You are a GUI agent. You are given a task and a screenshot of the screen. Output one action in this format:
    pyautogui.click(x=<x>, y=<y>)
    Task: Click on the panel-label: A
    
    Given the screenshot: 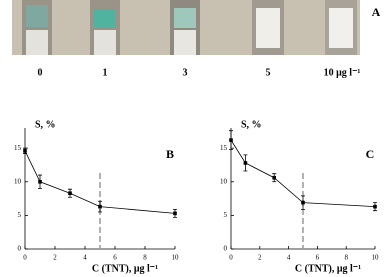 What is the action you would take?
    pyautogui.click(x=376, y=12)
    